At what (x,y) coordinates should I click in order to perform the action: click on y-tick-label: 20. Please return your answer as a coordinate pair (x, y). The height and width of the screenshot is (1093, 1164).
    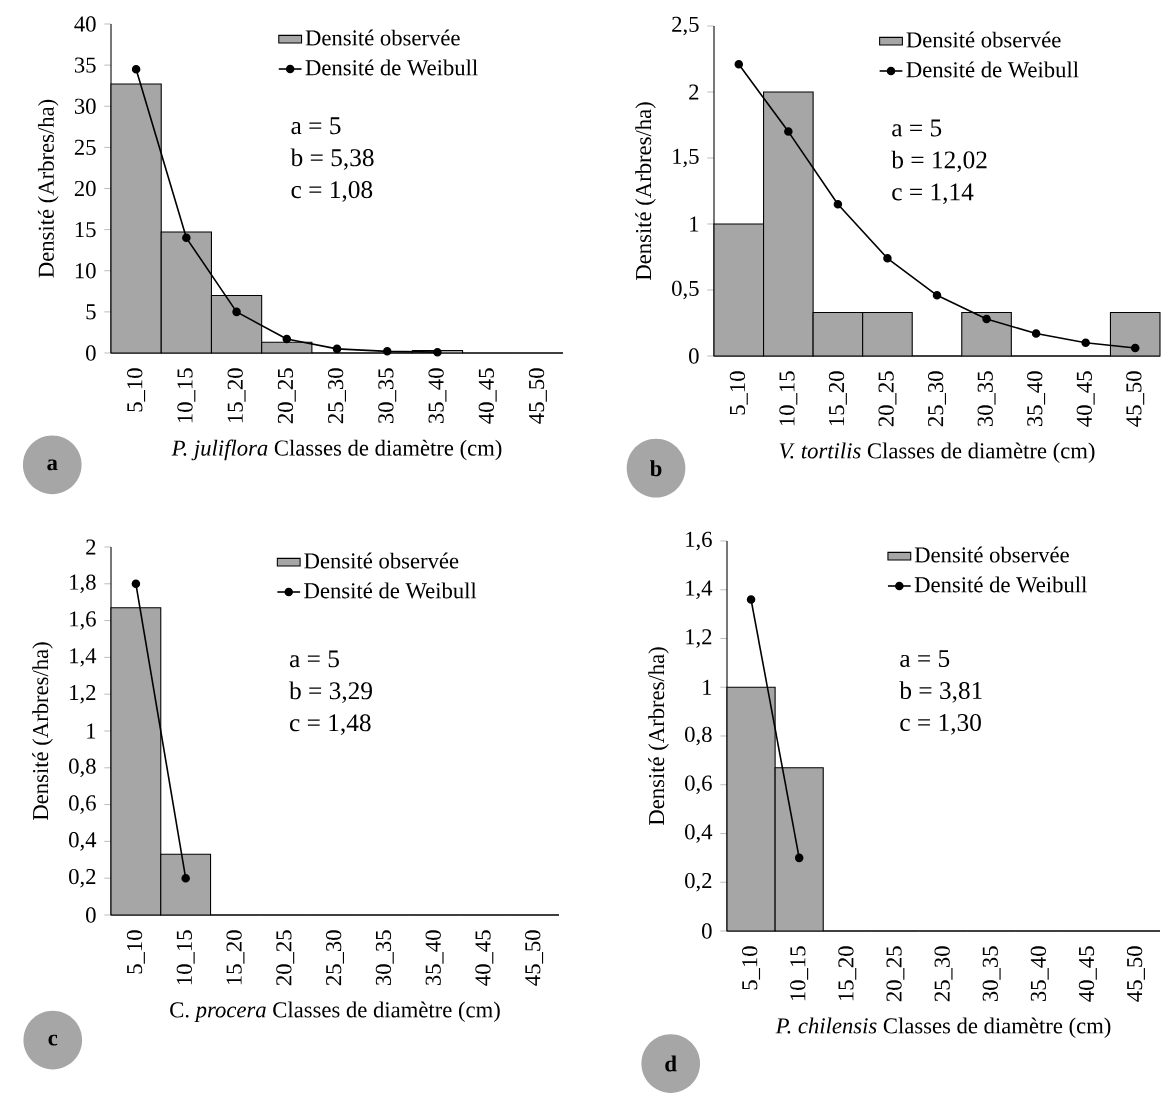
    Looking at the image, I should click on (85, 188).